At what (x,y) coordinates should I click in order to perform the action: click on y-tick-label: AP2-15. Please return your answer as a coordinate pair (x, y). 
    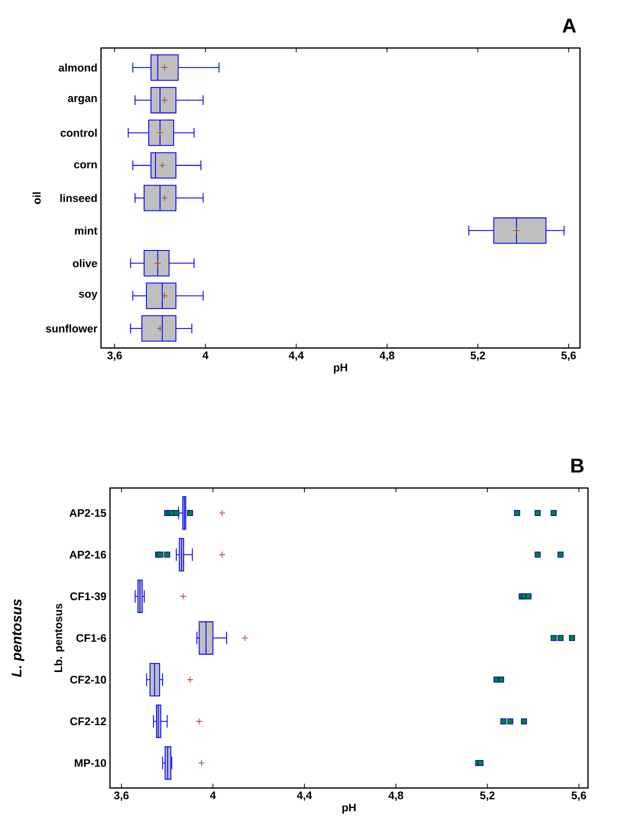
    Looking at the image, I should click on (87, 513).